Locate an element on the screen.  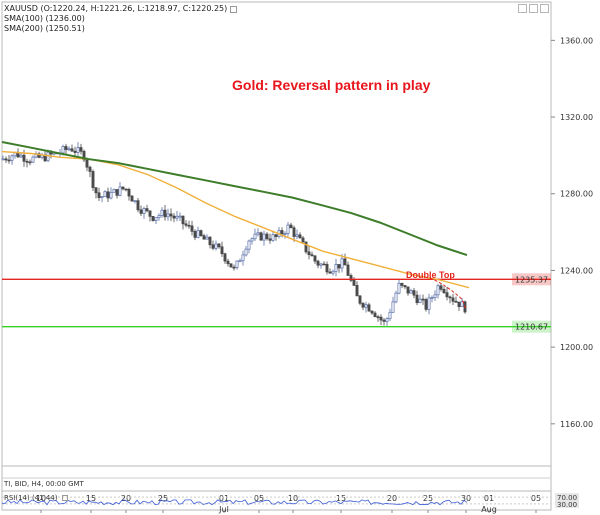
rsi-line is located at coordinates (234, 502).